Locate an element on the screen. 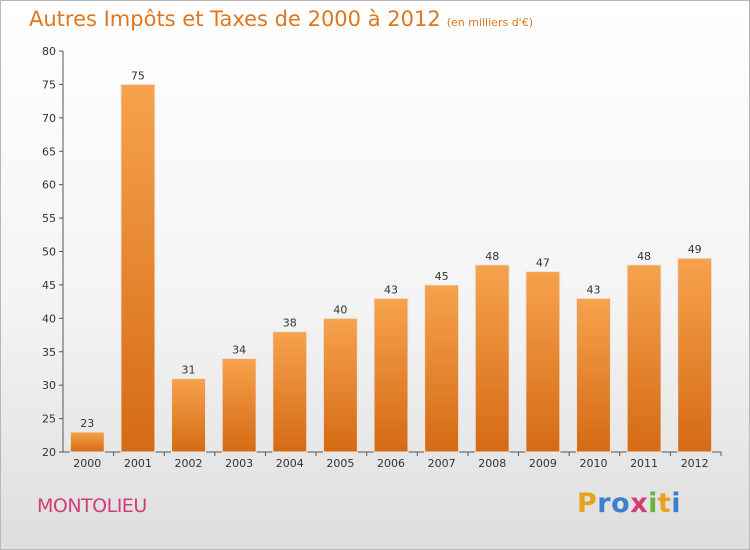 The image size is (750, 550). bar-2008 is located at coordinates (492, 358).